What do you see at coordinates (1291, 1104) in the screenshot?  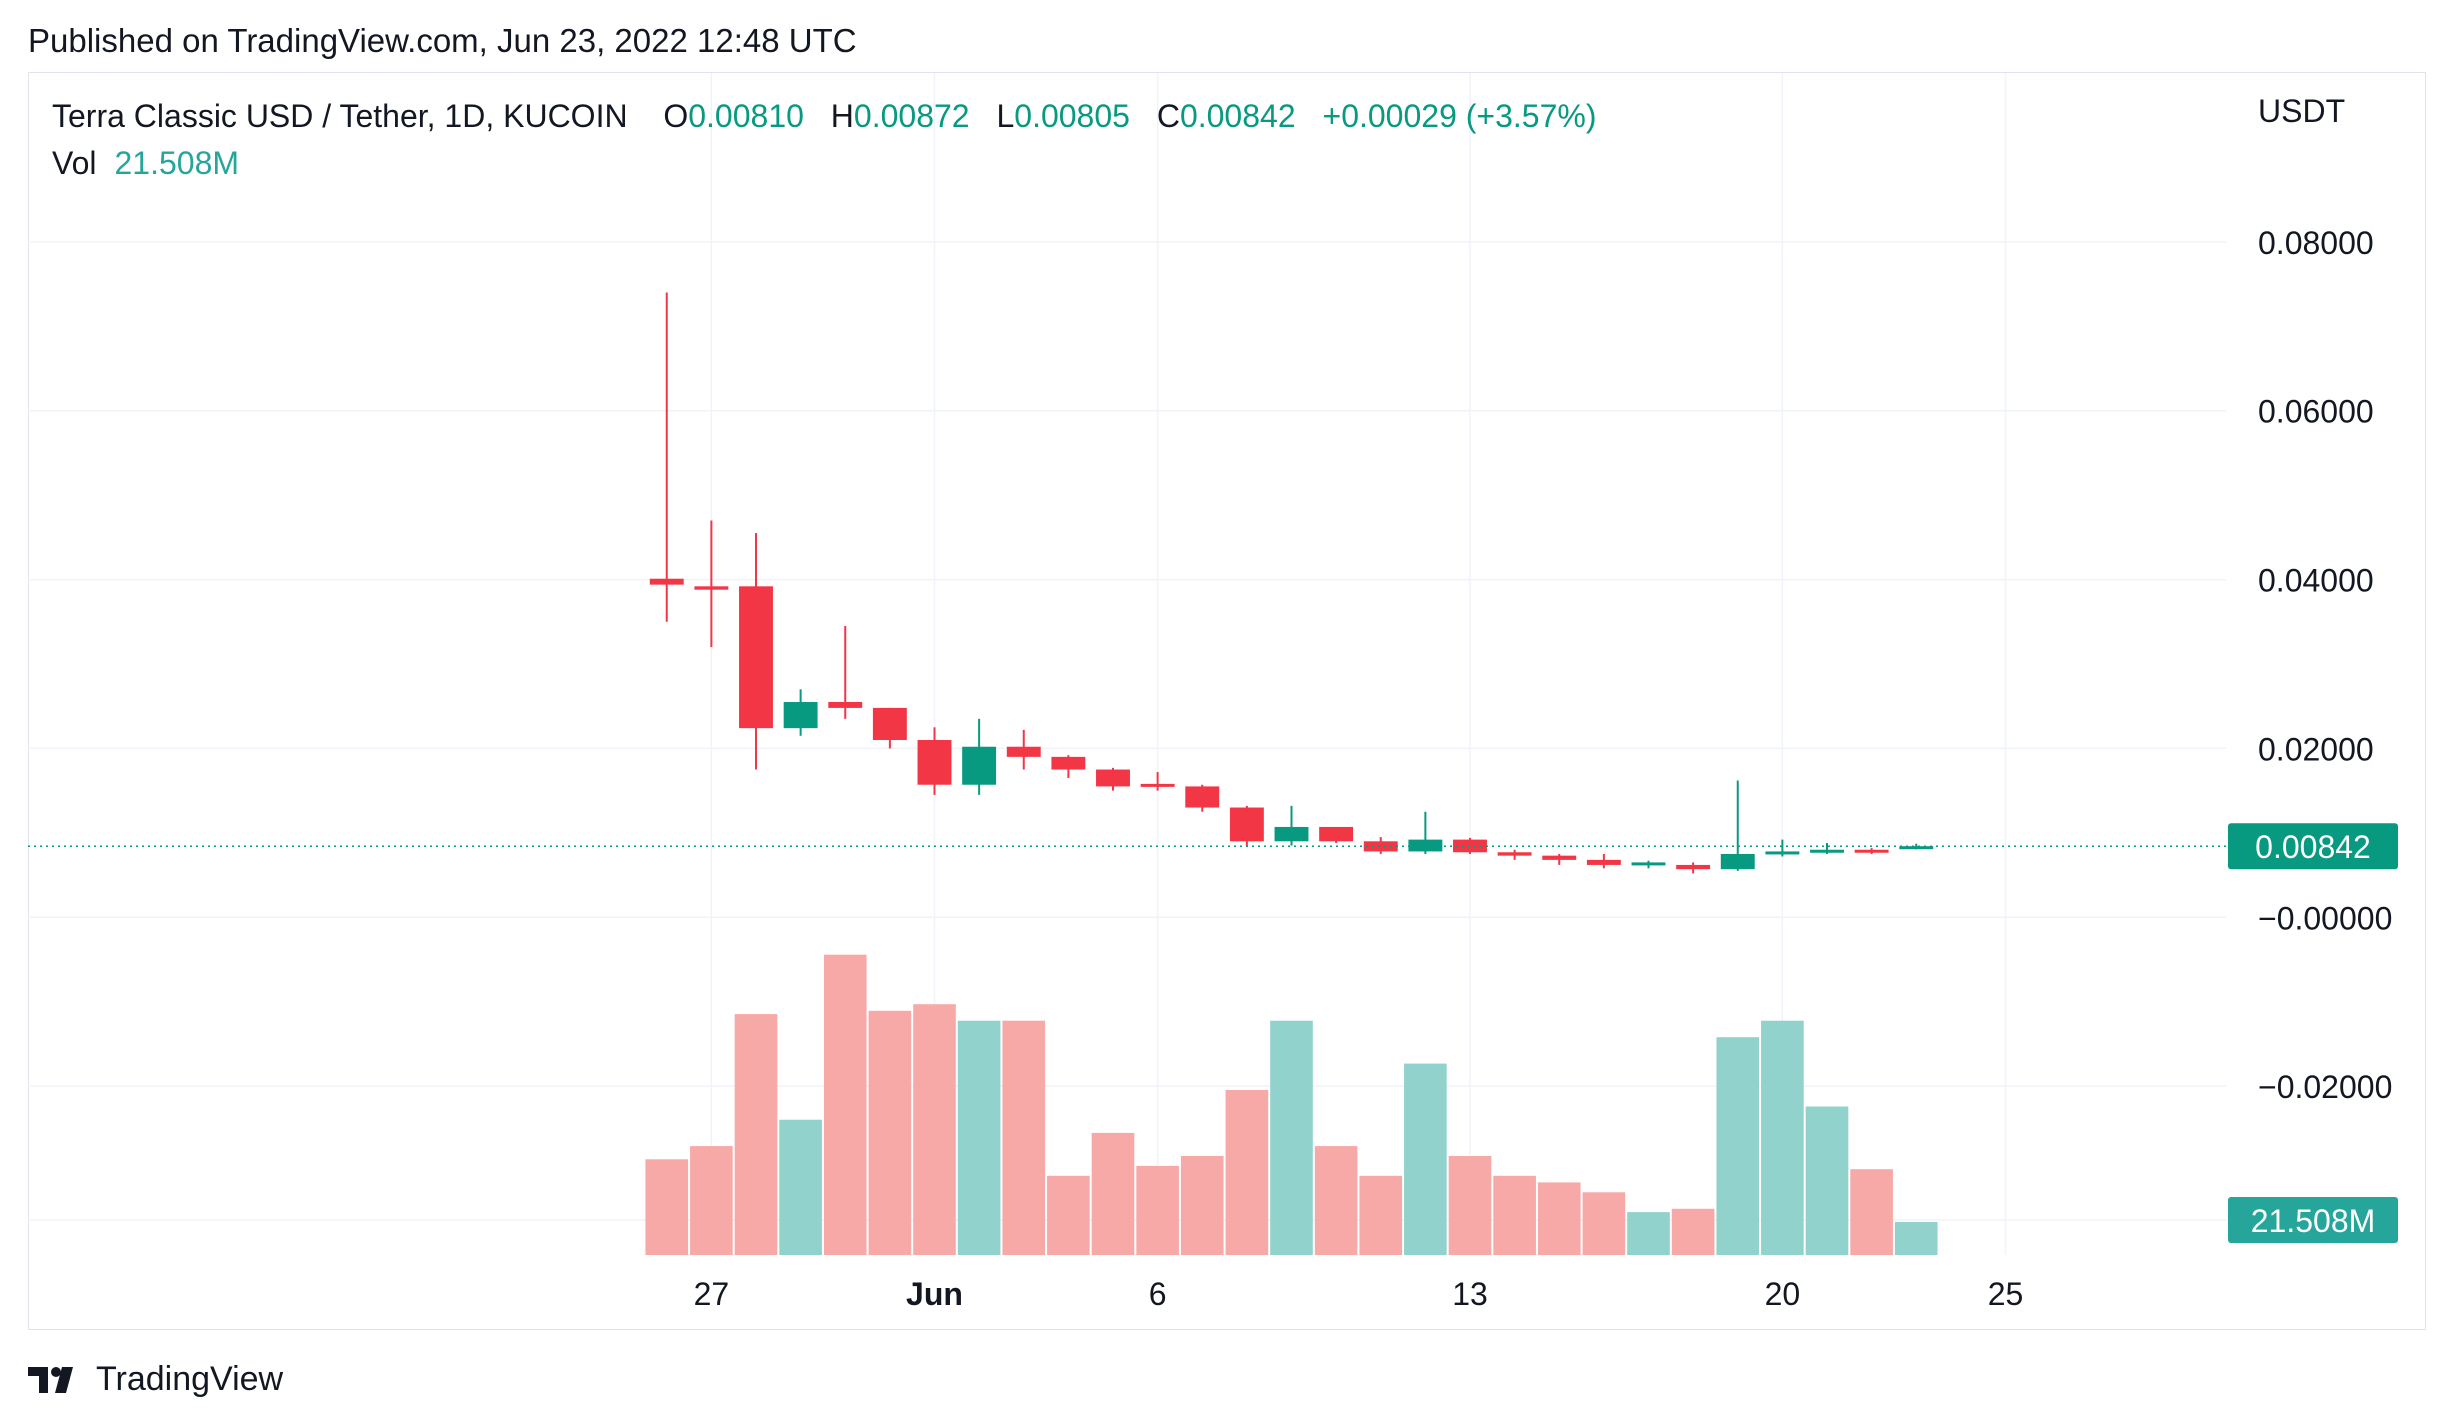 I see `volume-bars` at bounding box center [1291, 1104].